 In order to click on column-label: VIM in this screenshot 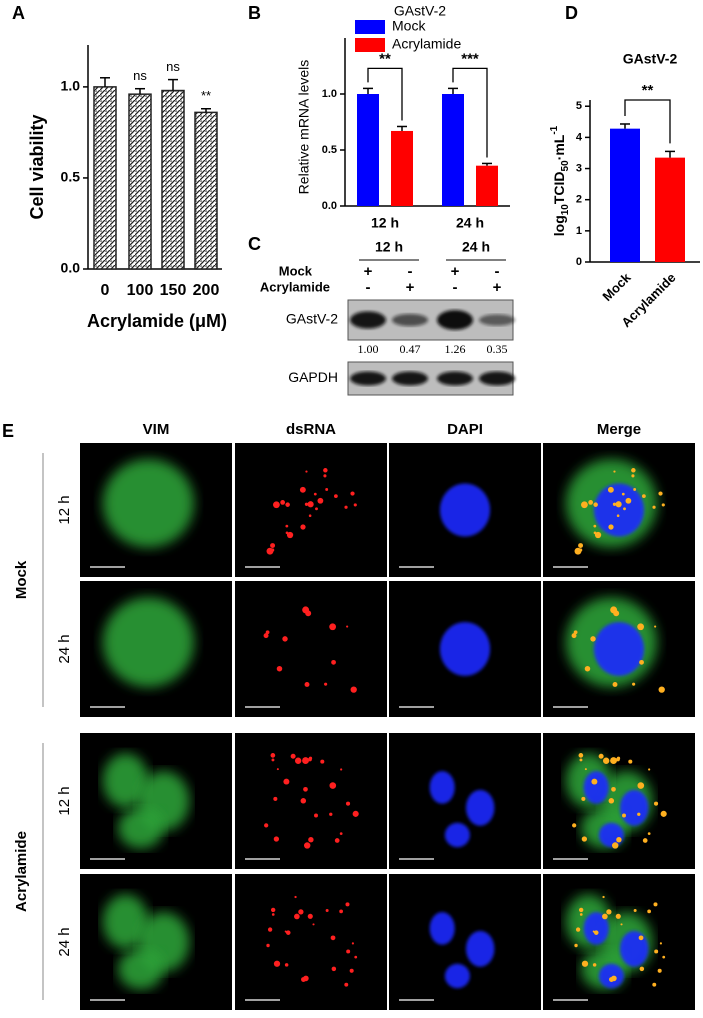, I will do `click(156, 429)`.